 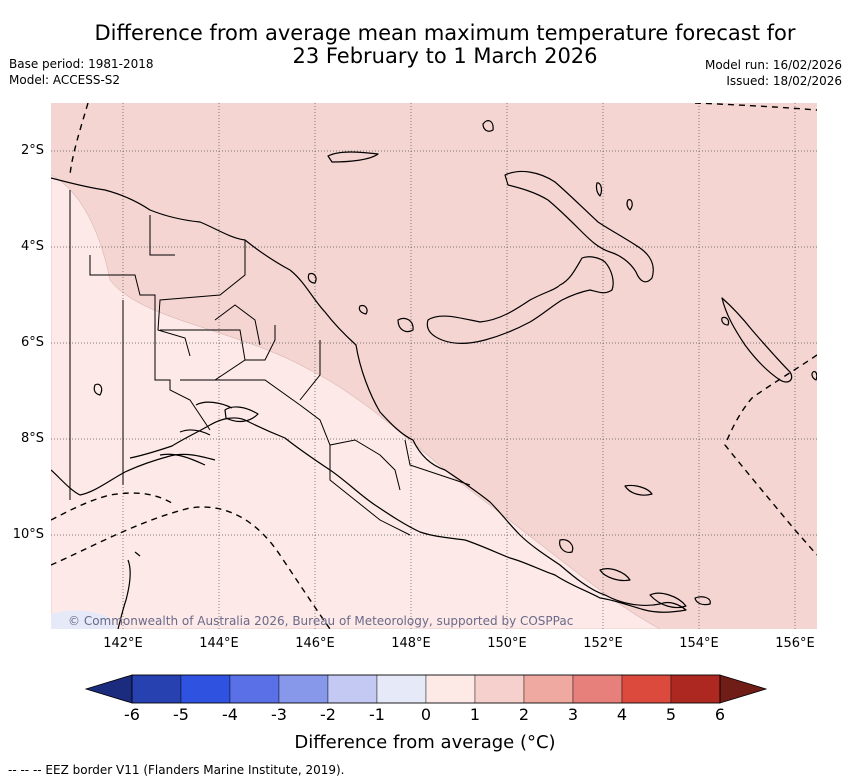 What do you see at coordinates (784, 81) in the screenshot?
I see `issued-date: Issued: 18/02/2026` at bounding box center [784, 81].